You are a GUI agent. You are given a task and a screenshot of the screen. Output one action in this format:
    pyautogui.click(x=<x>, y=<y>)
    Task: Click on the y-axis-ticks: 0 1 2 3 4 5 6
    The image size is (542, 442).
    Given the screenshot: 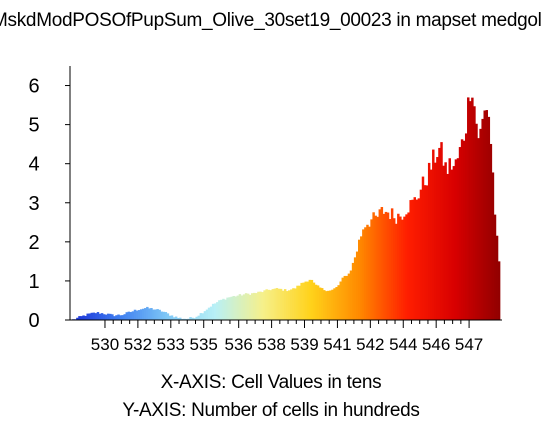 What is the action you would take?
    pyautogui.click(x=49, y=204)
    